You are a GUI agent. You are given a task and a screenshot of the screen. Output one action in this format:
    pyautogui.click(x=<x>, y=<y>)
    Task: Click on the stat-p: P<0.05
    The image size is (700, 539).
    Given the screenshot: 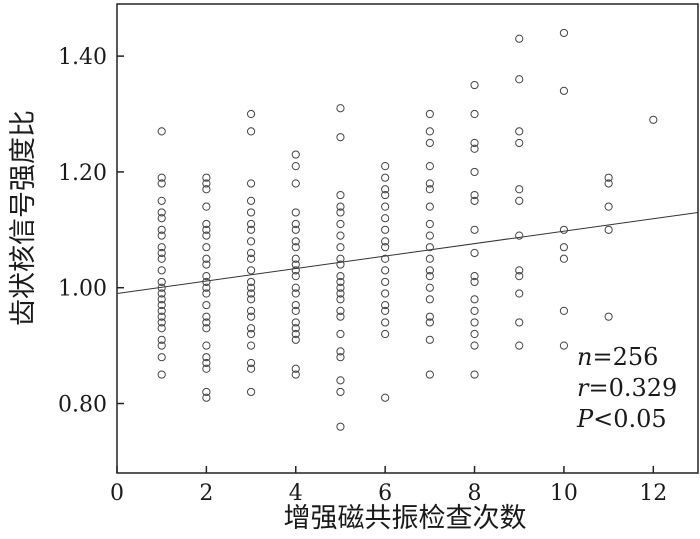 What is the action you would take?
    pyautogui.click(x=621, y=419)
    